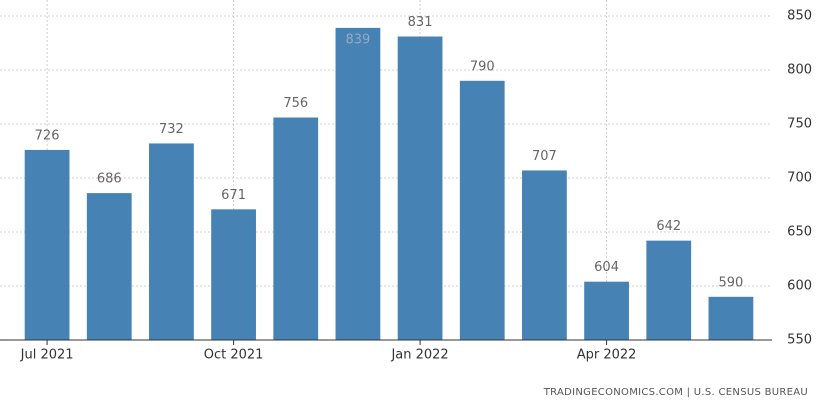 This screenshot has height=414, width=838. What do you see at coordinates (607, 355) in the screenshot?
I see `x-tick-label: Apr 2022` at bounding box center [607, 355].